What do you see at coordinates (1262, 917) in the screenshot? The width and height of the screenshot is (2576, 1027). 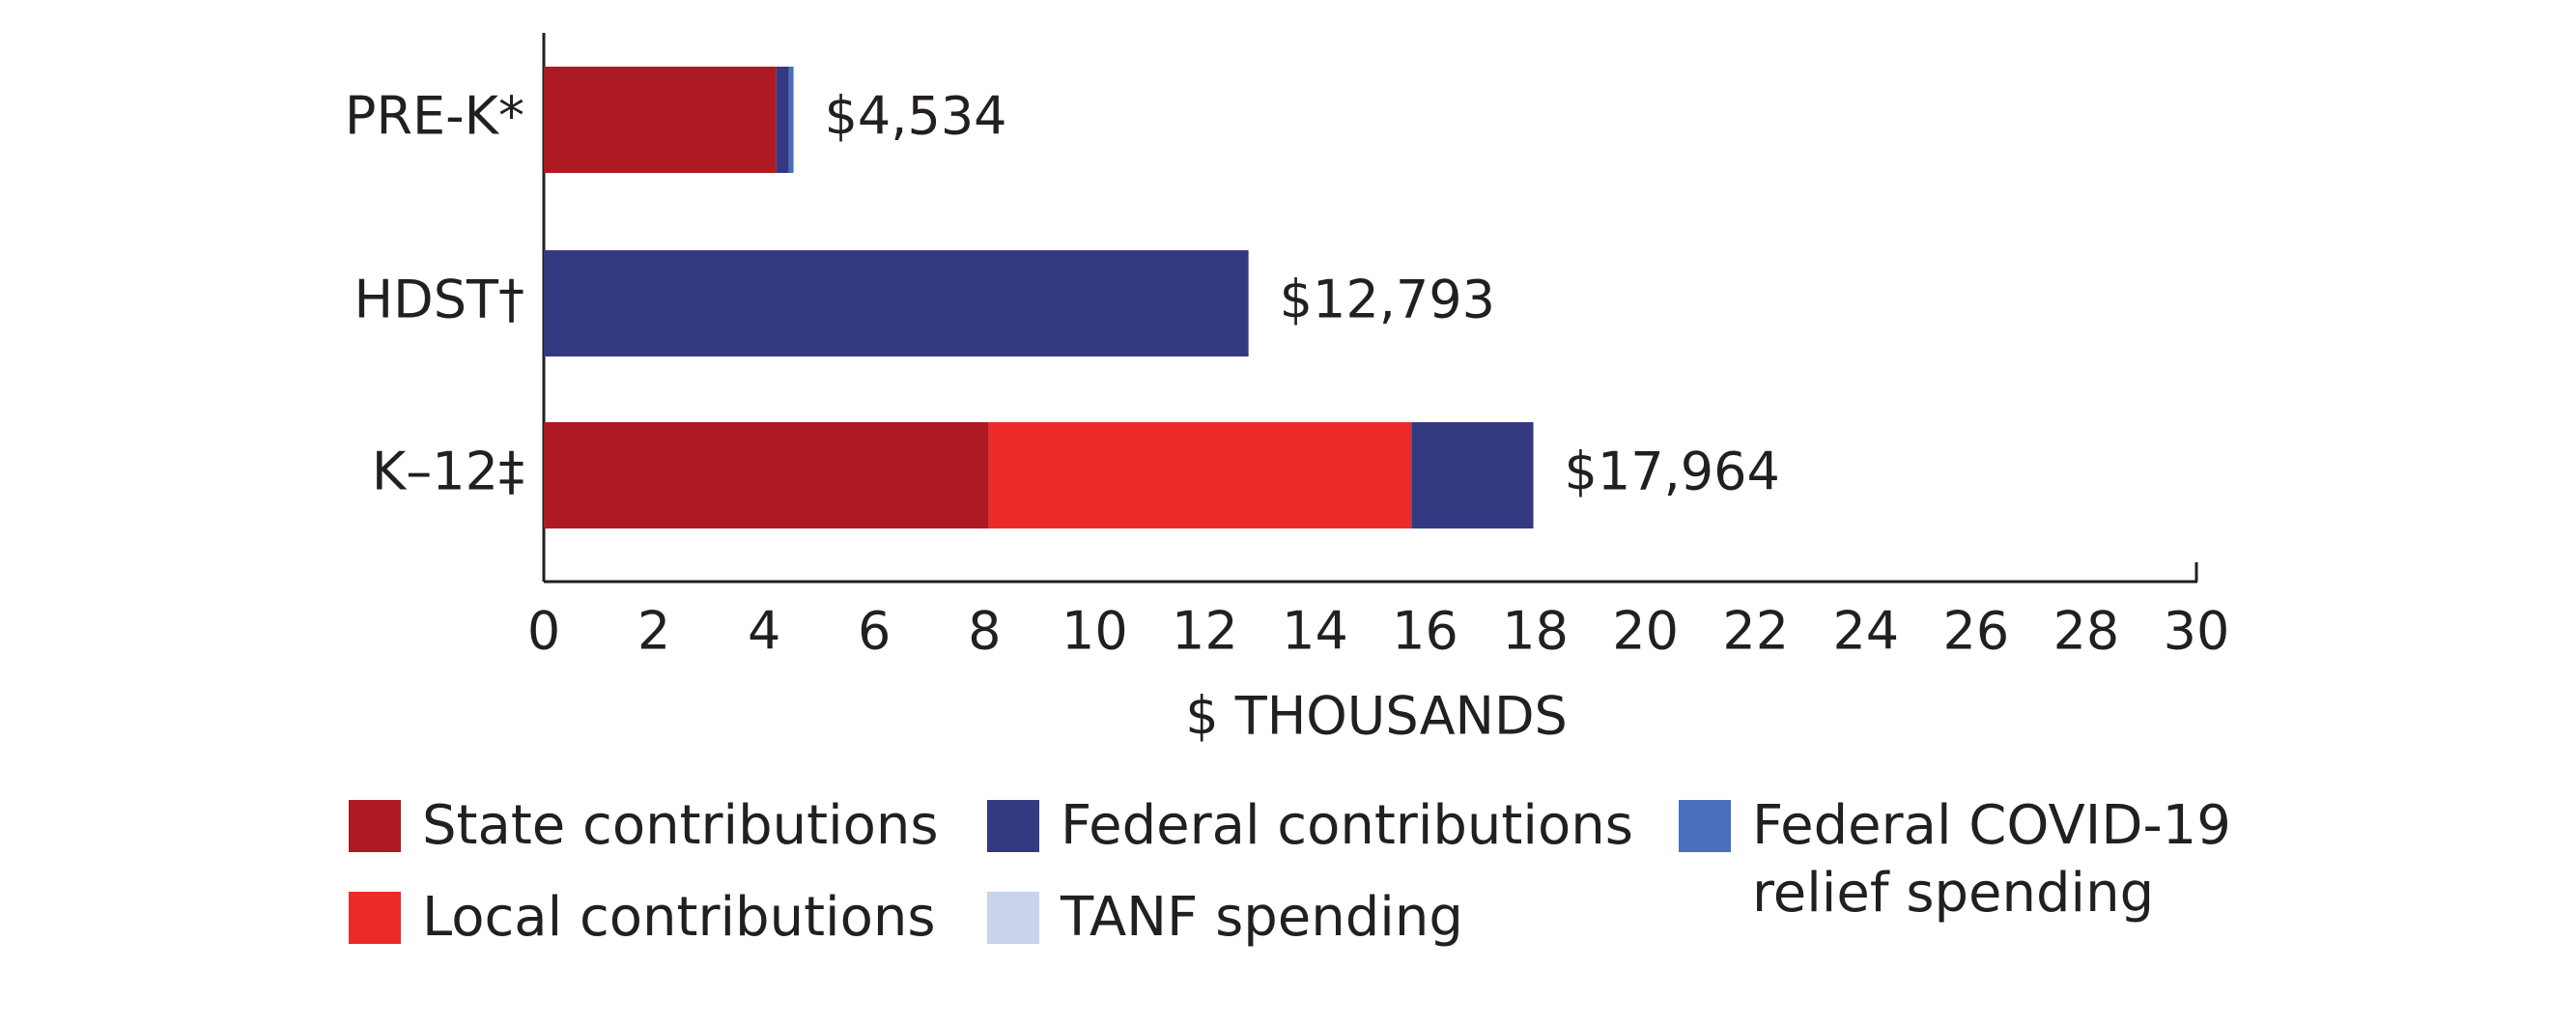 I see `legend-label: TANF spending` at bounding box center [1262, 917].